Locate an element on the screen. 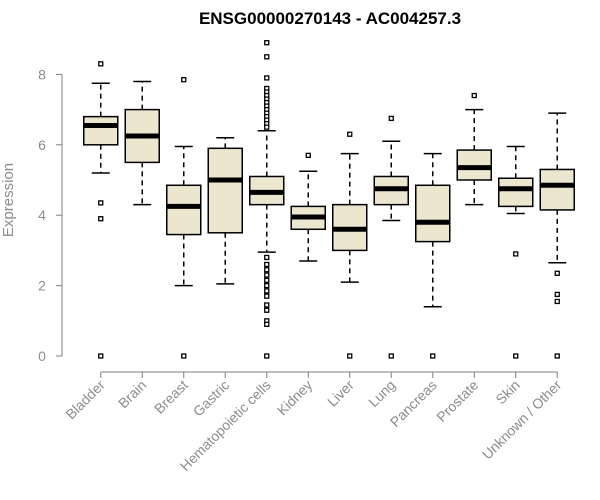  x-tick-label: Breast is located at coordinates (171, 397).